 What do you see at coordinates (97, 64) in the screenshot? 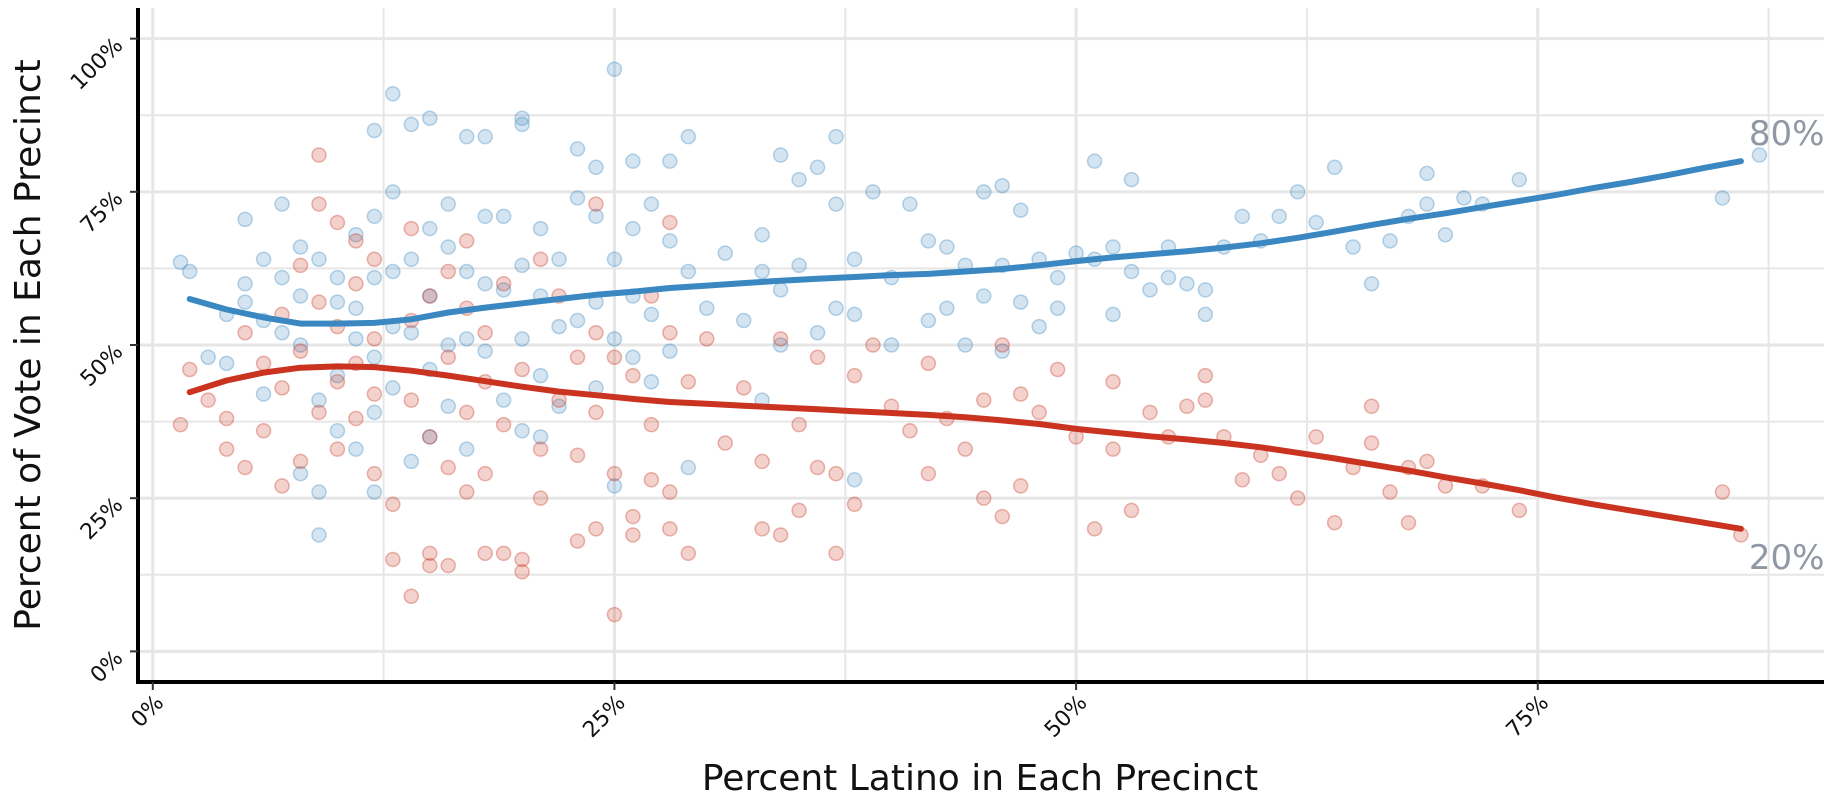
I see `y-tick-label: 100%` at bounding box center [97, 64].